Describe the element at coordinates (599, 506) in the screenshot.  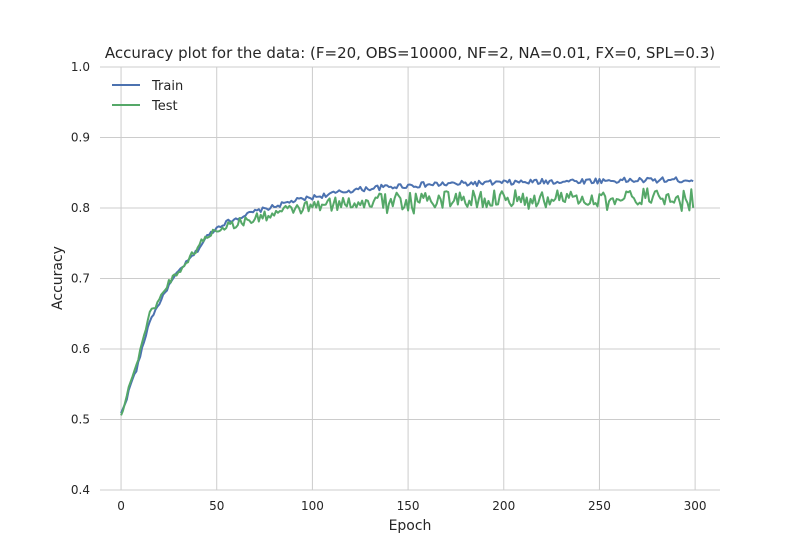
I see `x-tick-label: 250` at that location.